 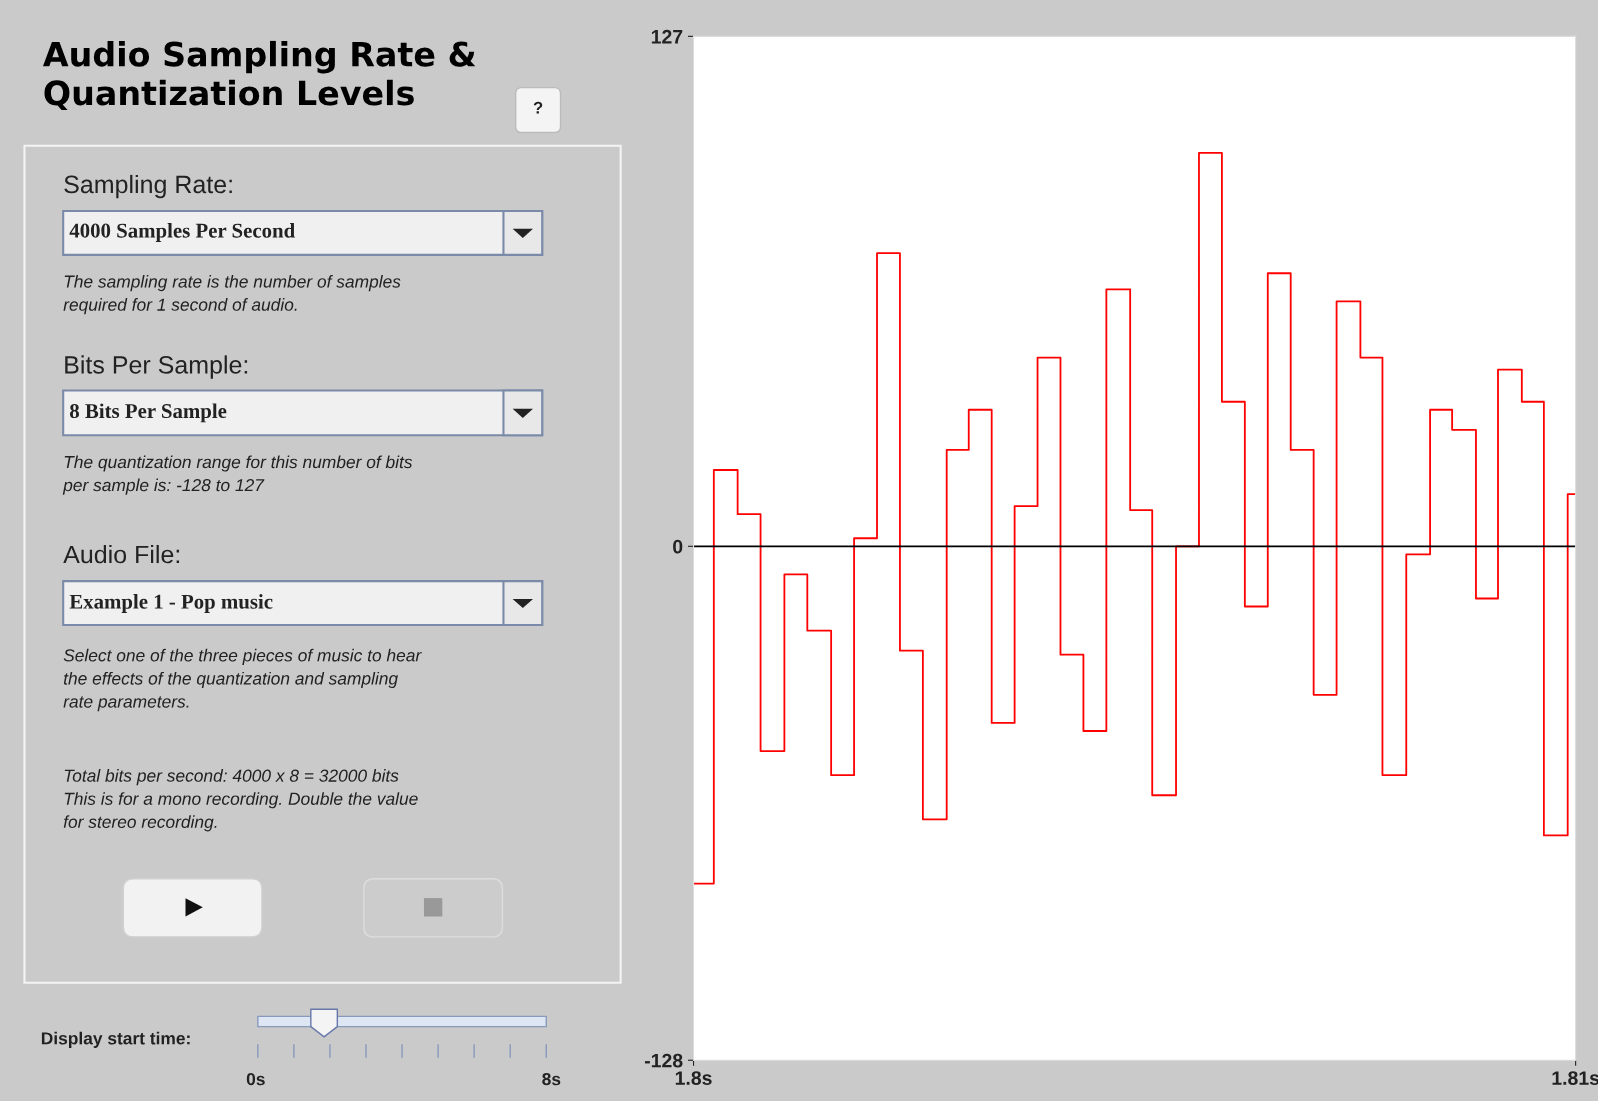 I want to click on text: Audio File:, so click(x=121, y=554).